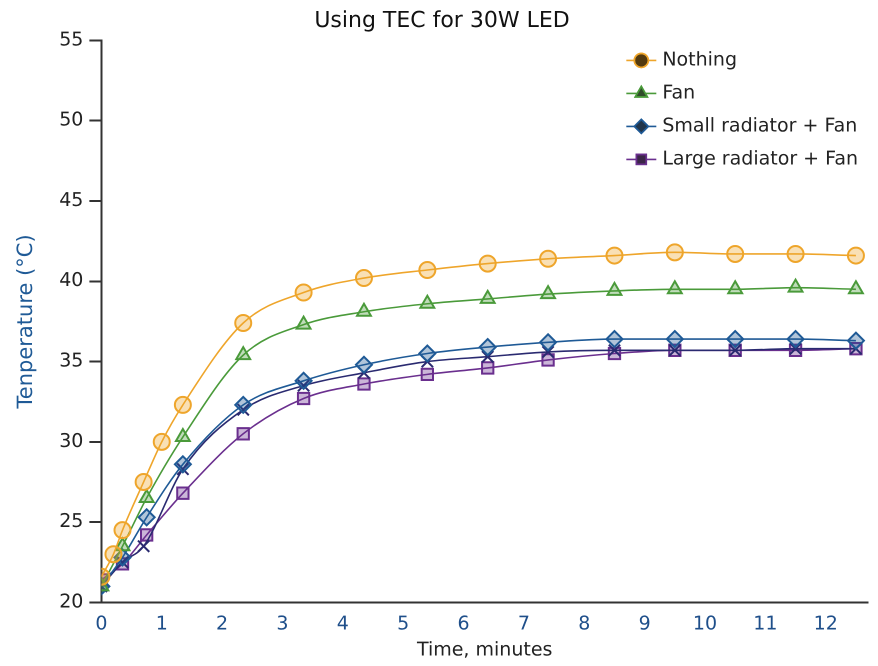  What do you see at coordinates (760, 125) in the screenshot?
I see `legend-label: Small radiator + Fan` at bounding box center [760, 125].